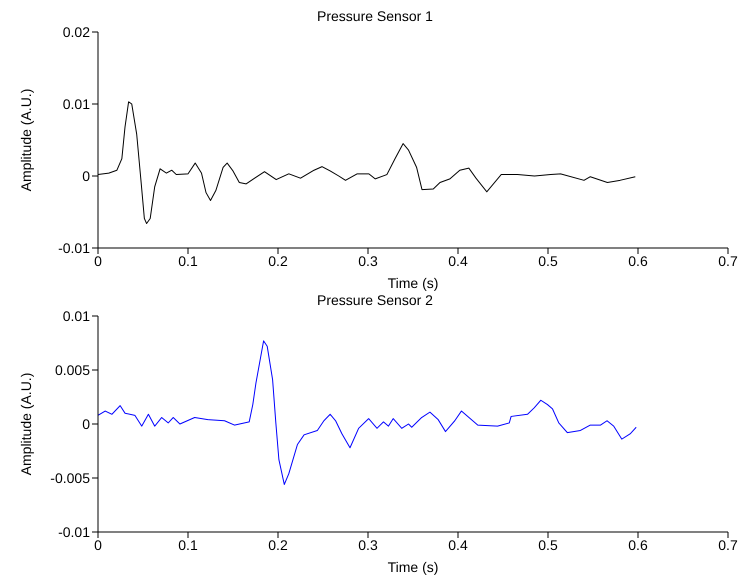 This screenshot has width=750, height=585. Describe the element at coordinates (375, 16) in the screenshot. I see `chart-title: Pressure Sensor 1` at that location.